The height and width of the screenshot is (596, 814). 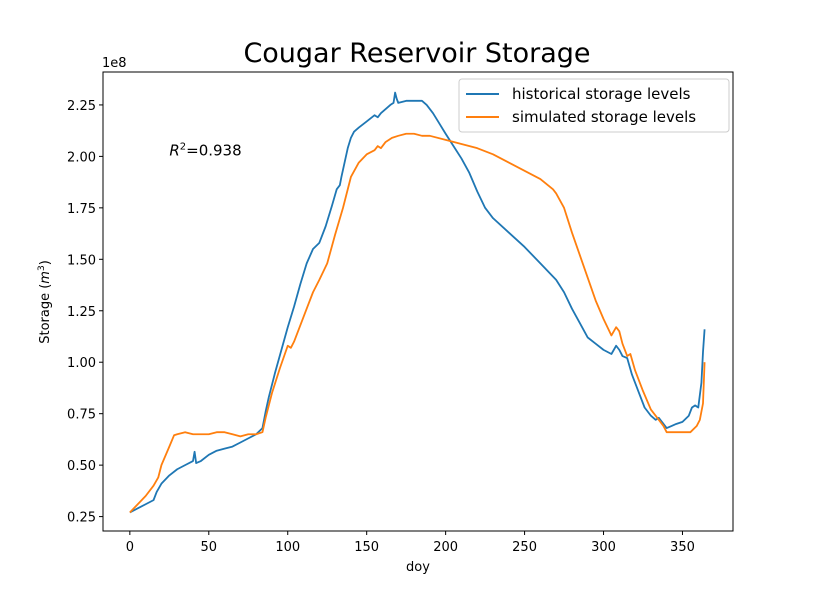 I want to click on x-axis-label: doy, so click(x=418, y=567).